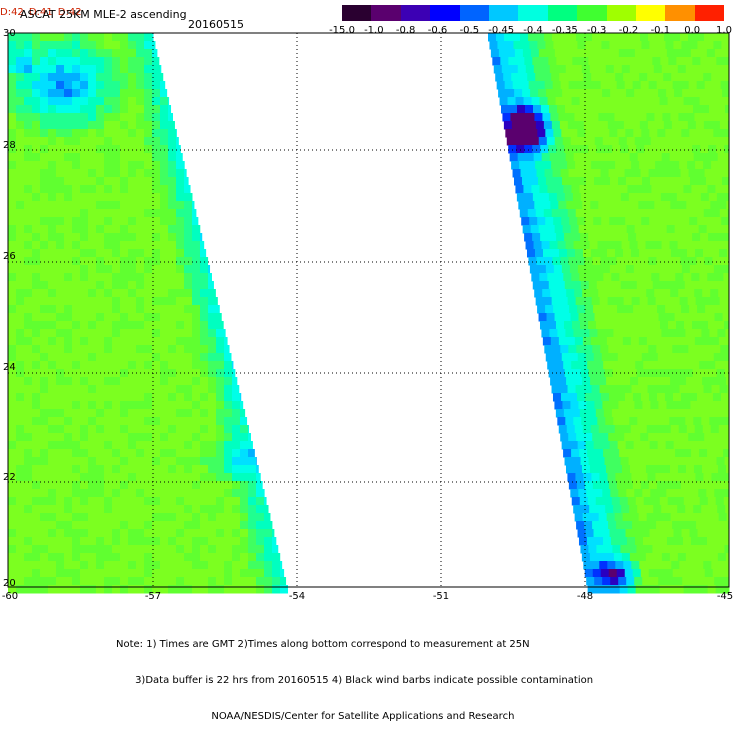 This screenshot has width=740, height=735. What do you see at coordinates (501, 30) in the screenshot?
I see `colorbar-label: -0.45` at bounding box center [501, 30].